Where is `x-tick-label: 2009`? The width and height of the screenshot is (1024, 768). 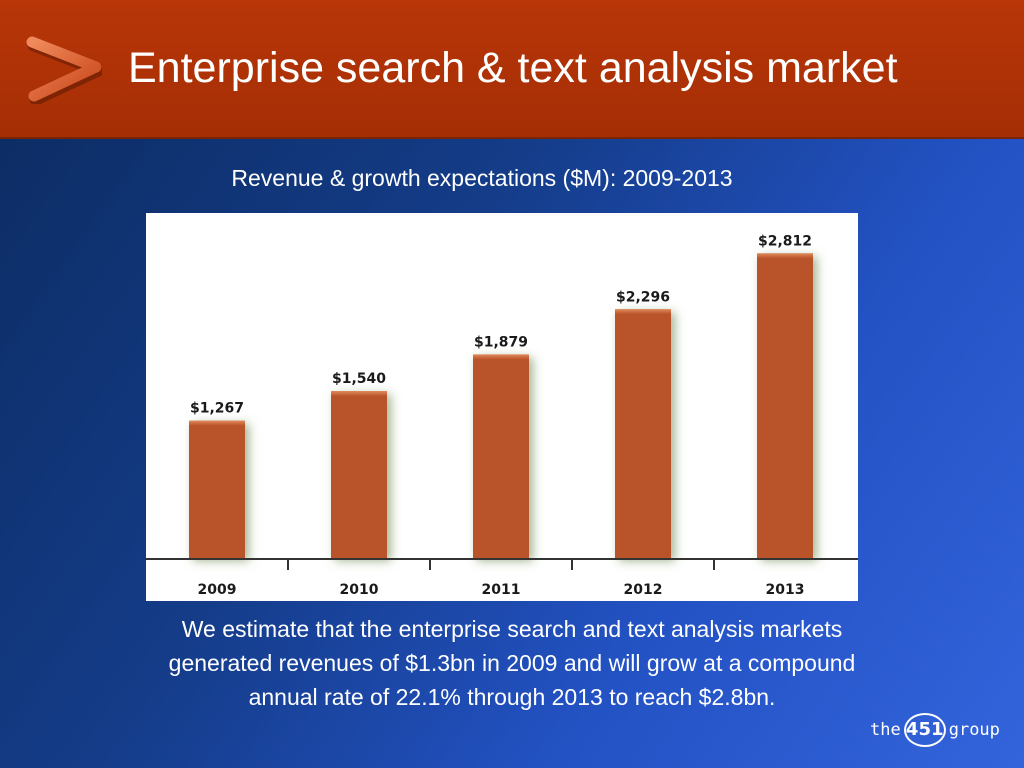
x-tick-label: 2009 is located at coordinates (217, 590).